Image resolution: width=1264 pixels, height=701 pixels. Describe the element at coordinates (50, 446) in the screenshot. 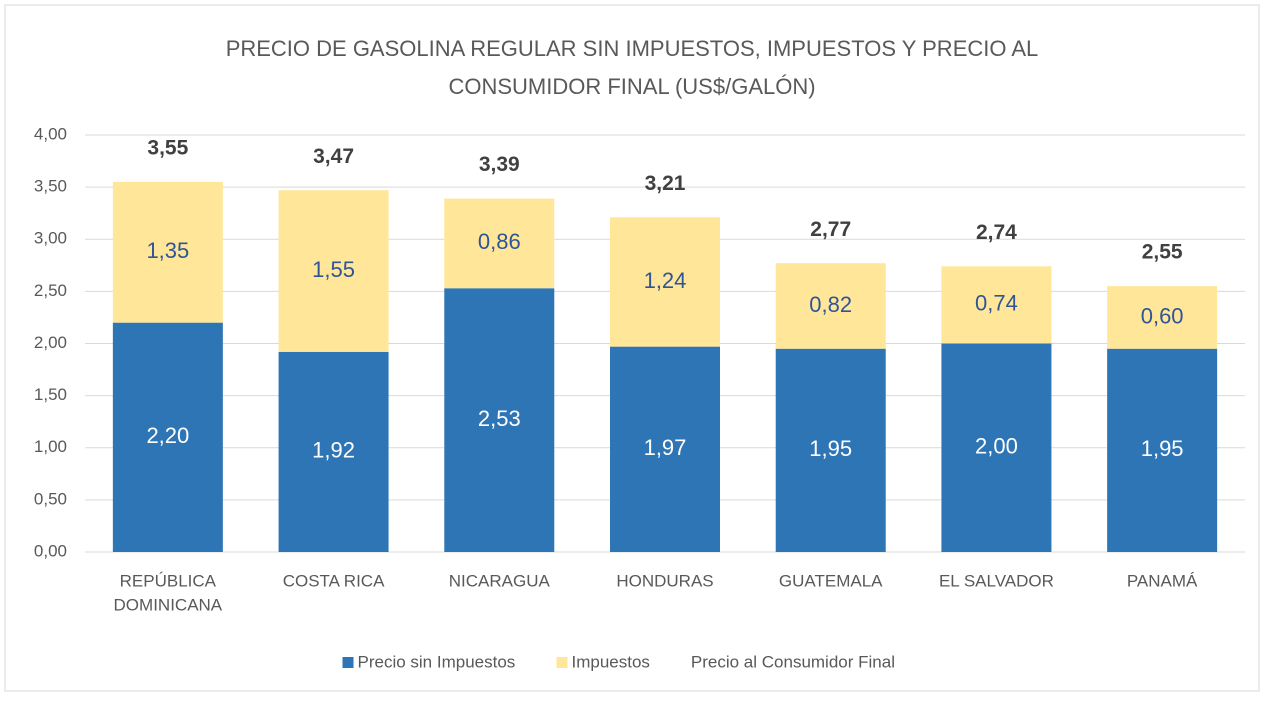

I see `y-tick-label: 1,00` at that location.